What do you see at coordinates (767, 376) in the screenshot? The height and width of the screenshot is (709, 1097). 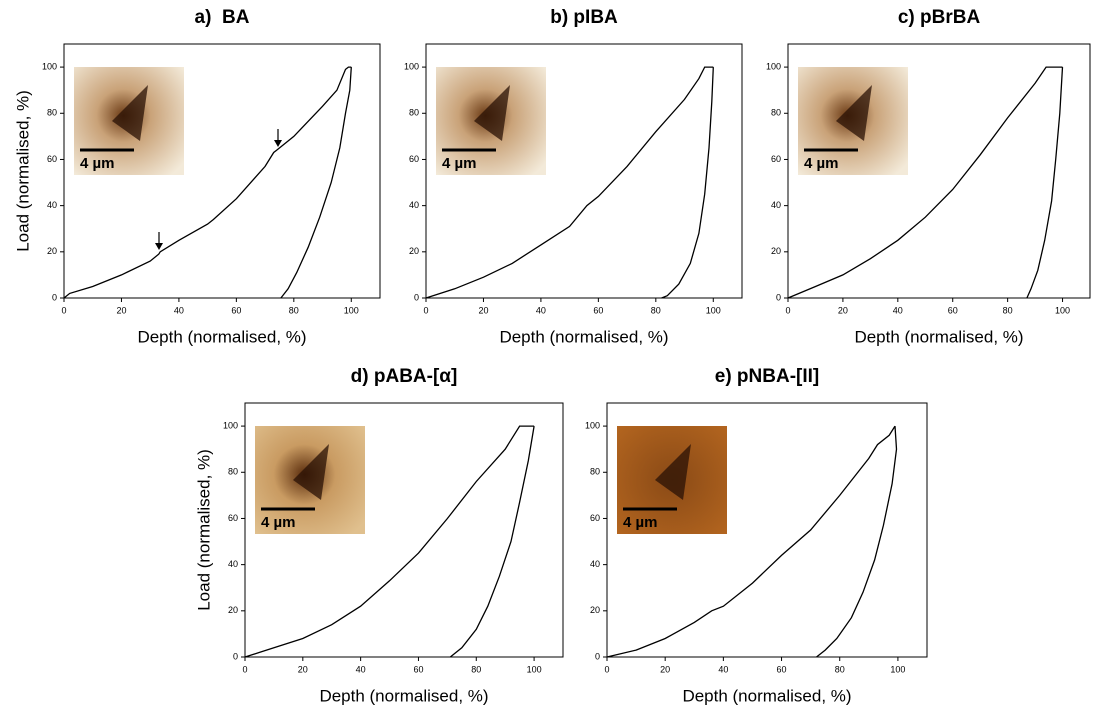 I see `chart-title: e) pNBA-[II]` at bounding box center [767, 376].